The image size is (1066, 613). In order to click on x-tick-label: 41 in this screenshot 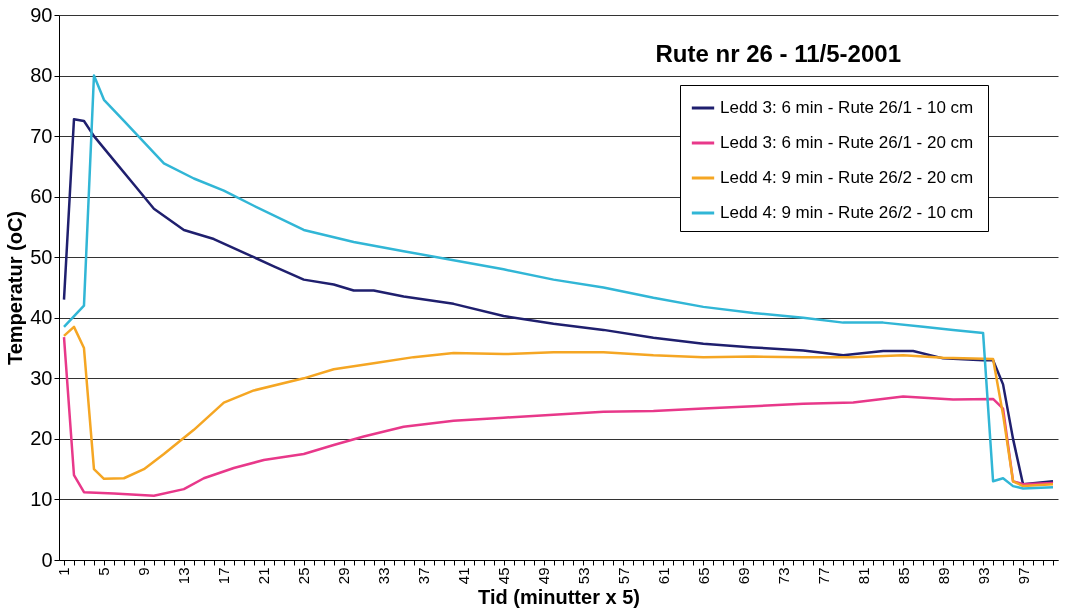, I will do `click(464, 576)`.